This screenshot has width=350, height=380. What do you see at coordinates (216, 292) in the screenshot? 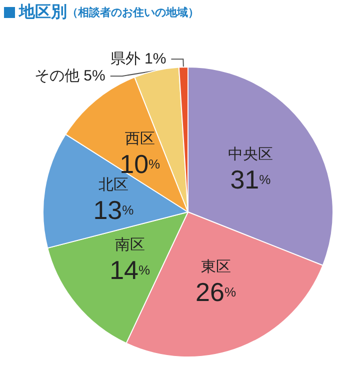
I see `data-label: 26%` at bounding box center [216, 292].